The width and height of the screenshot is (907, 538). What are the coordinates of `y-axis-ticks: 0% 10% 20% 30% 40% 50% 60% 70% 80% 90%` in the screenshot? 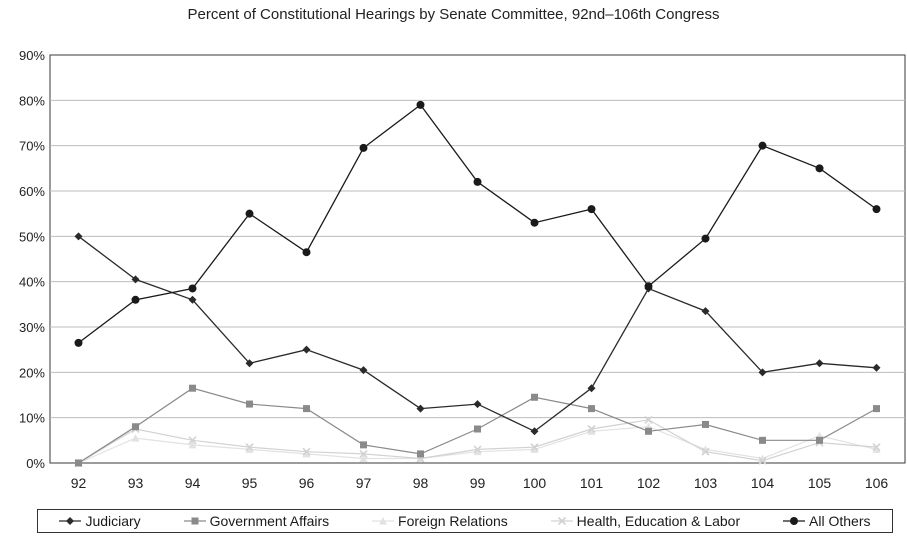 It's located at (32, 259).